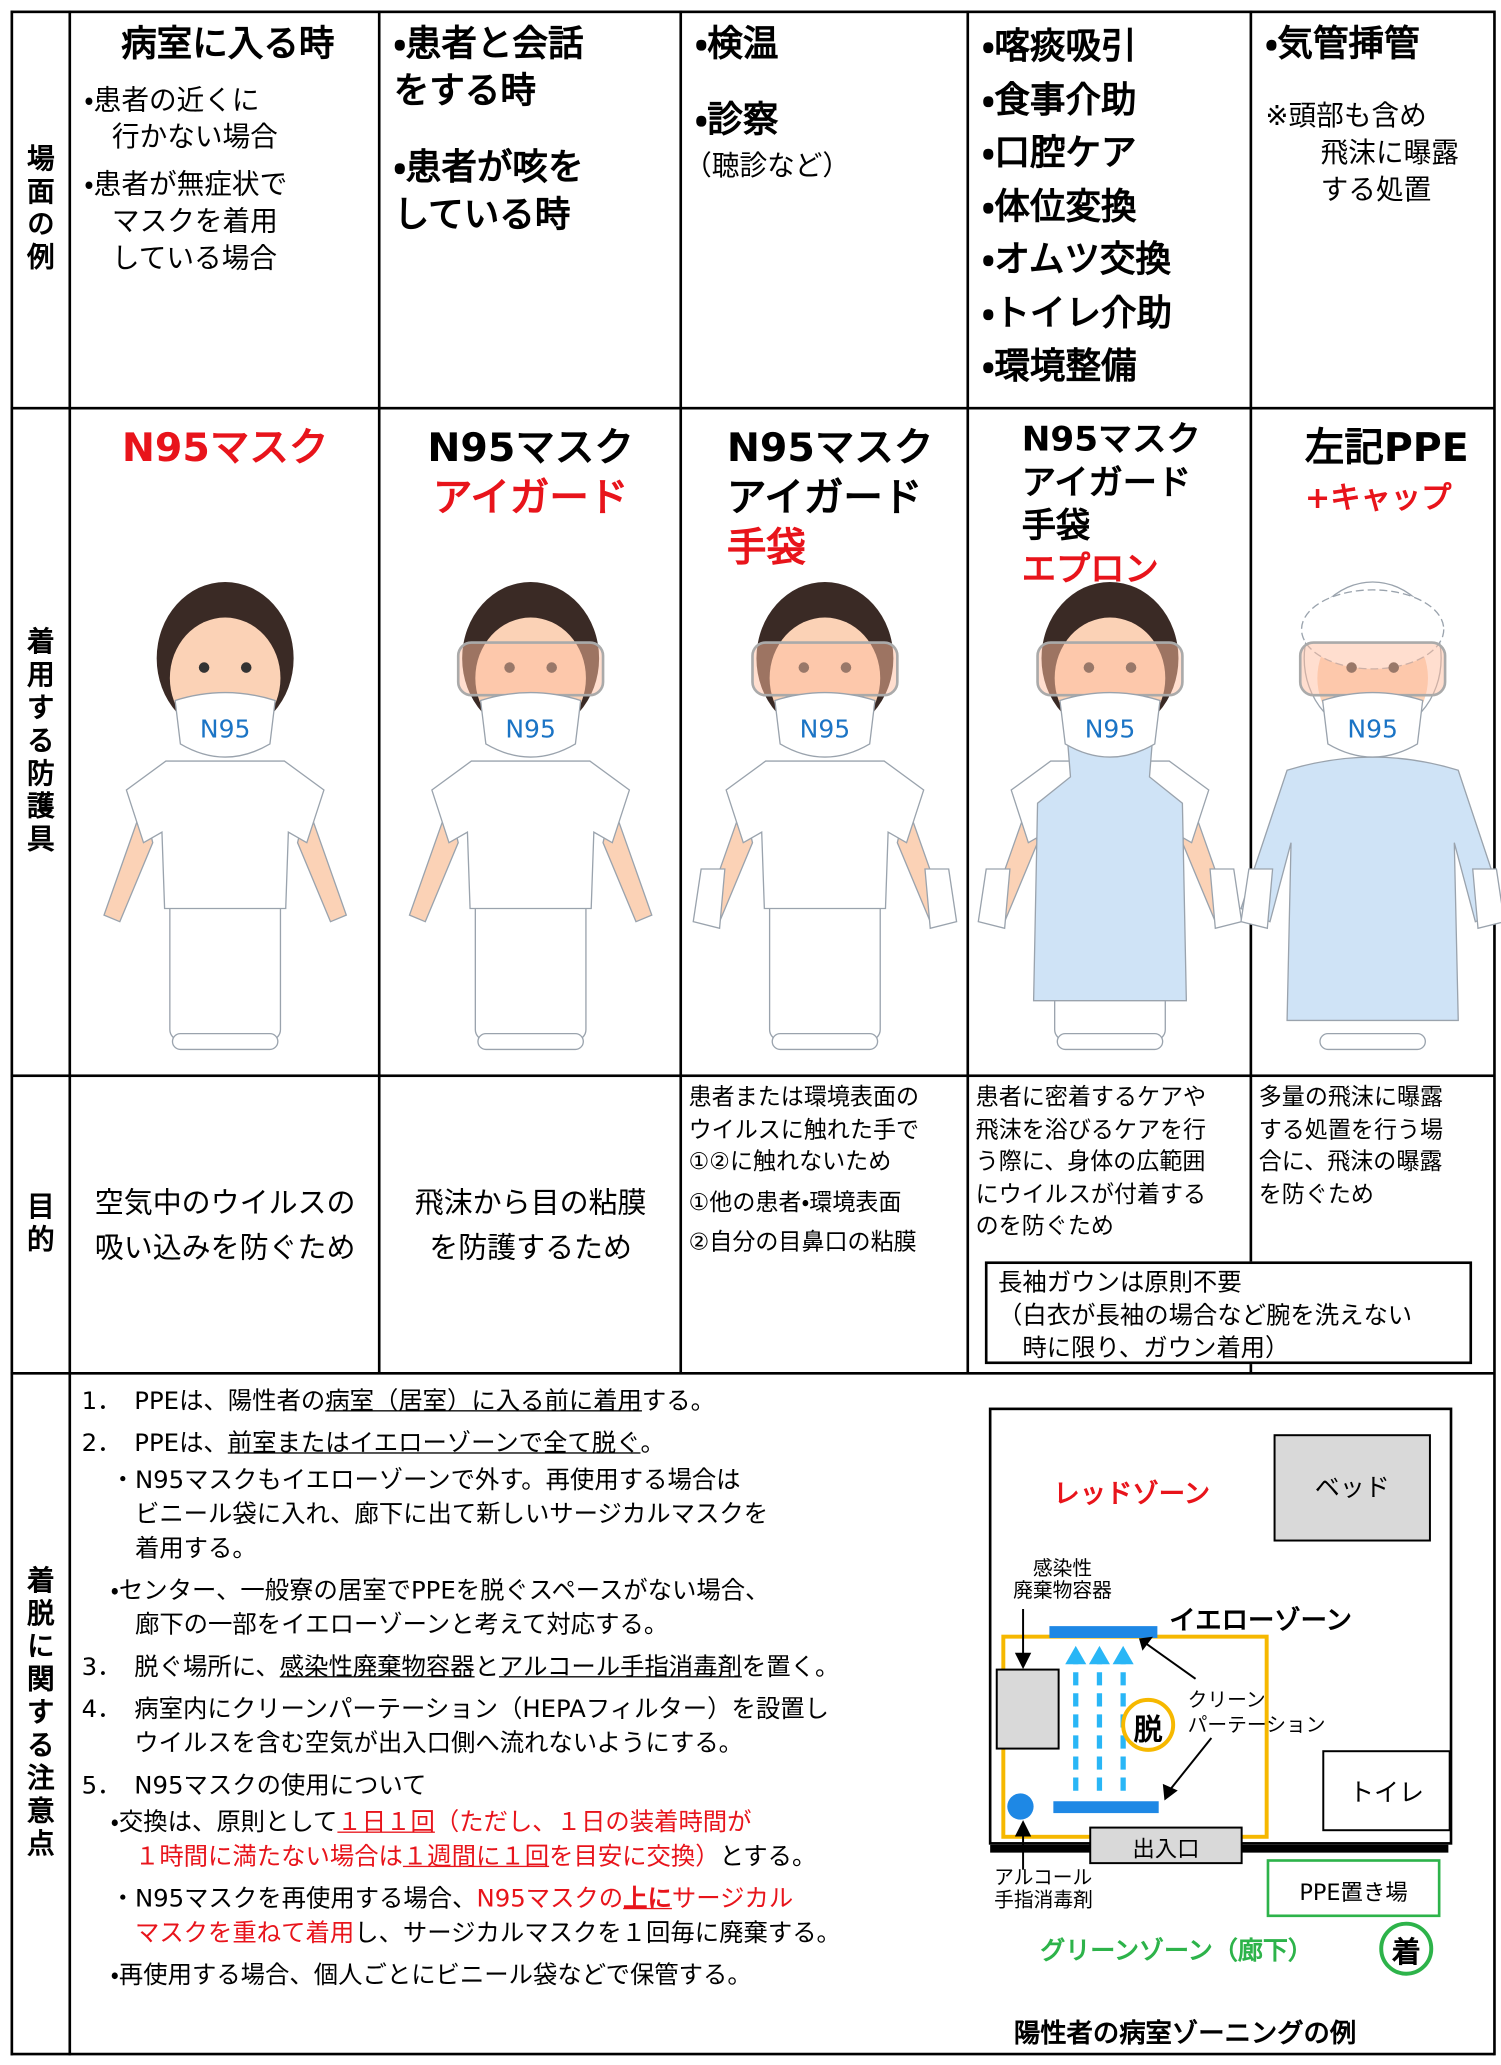  I want to click on waste-label: 感染性 廃棄物容器, so click(1062, 1579).